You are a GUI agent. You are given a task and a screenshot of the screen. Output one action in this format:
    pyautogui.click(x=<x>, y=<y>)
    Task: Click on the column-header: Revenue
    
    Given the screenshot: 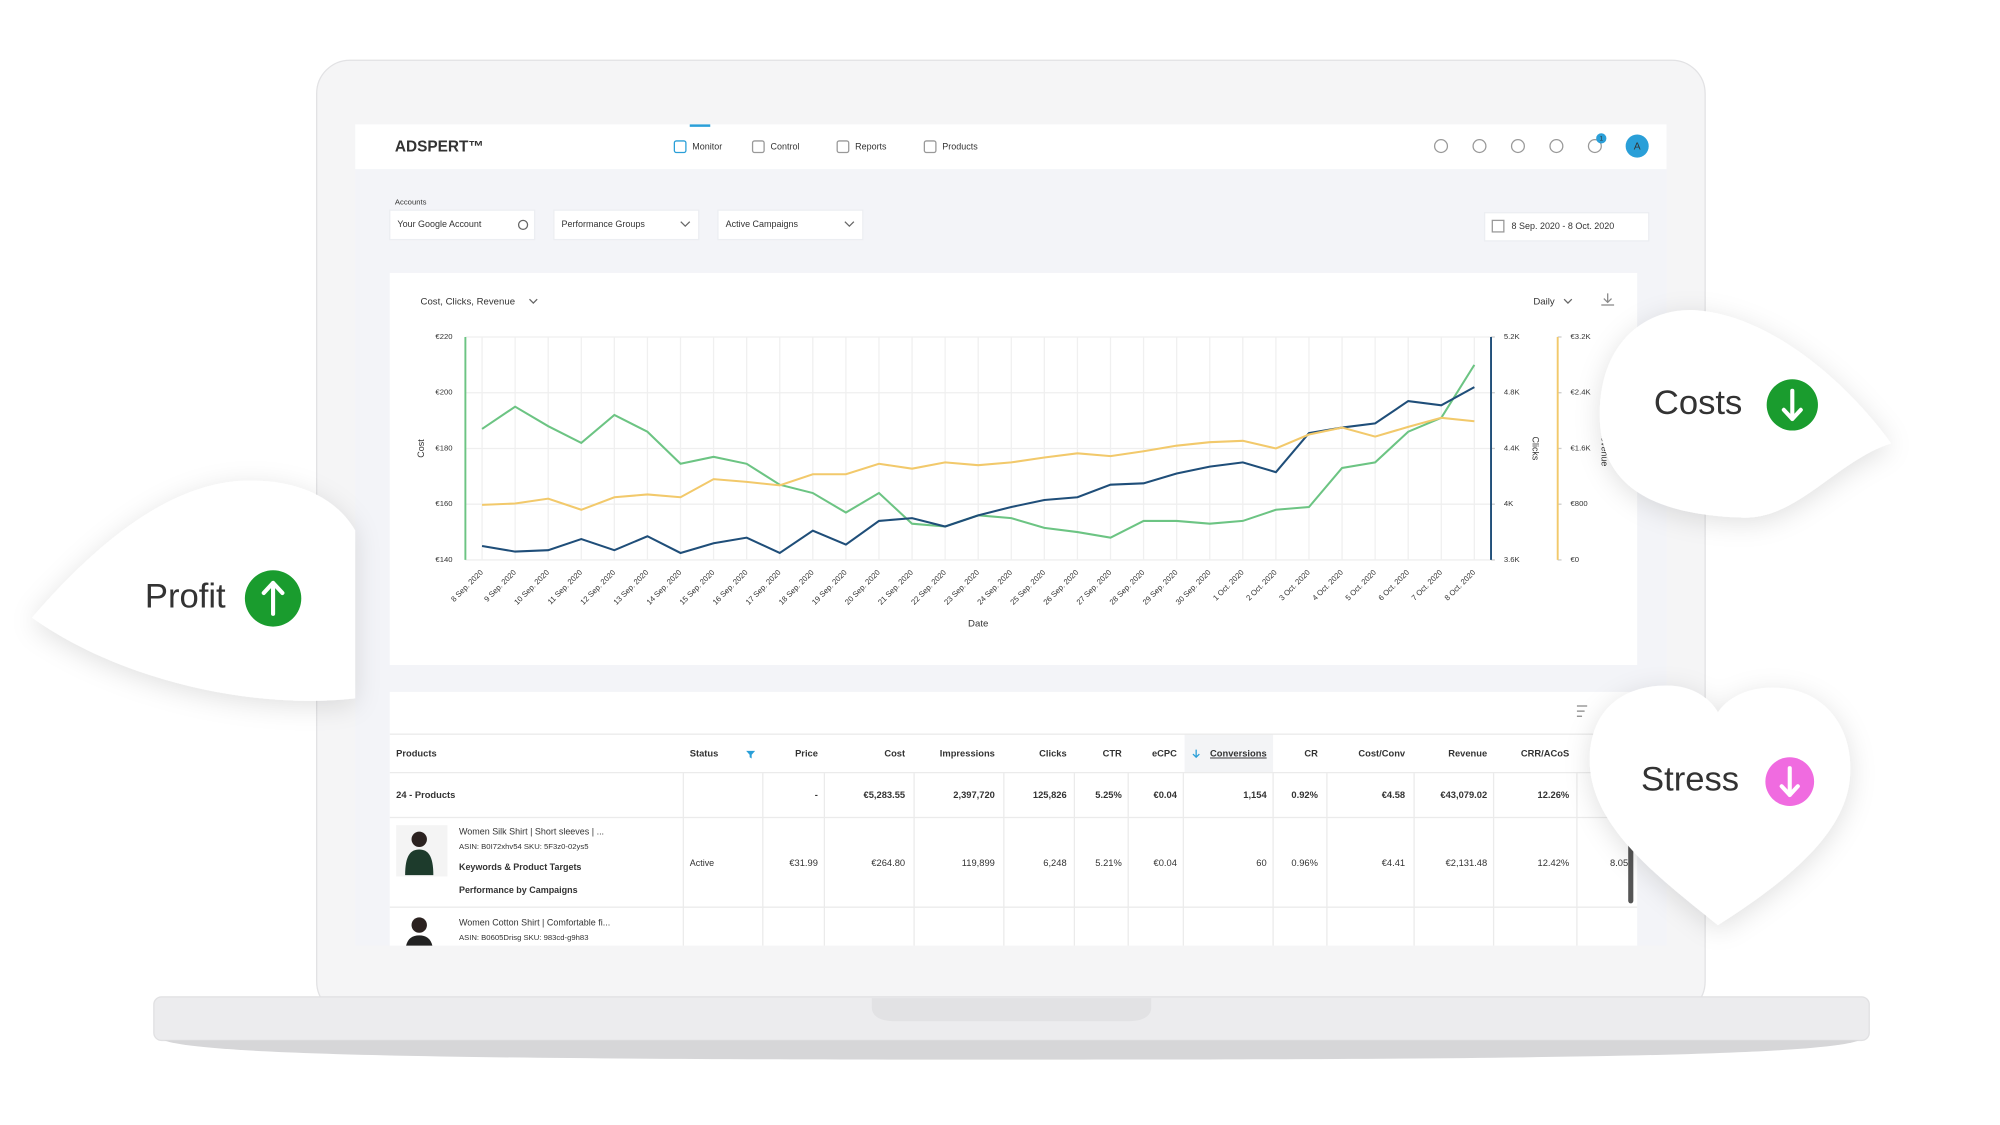 What is the action you would take?
    pyautogui.click(x=1467, y=754)
    